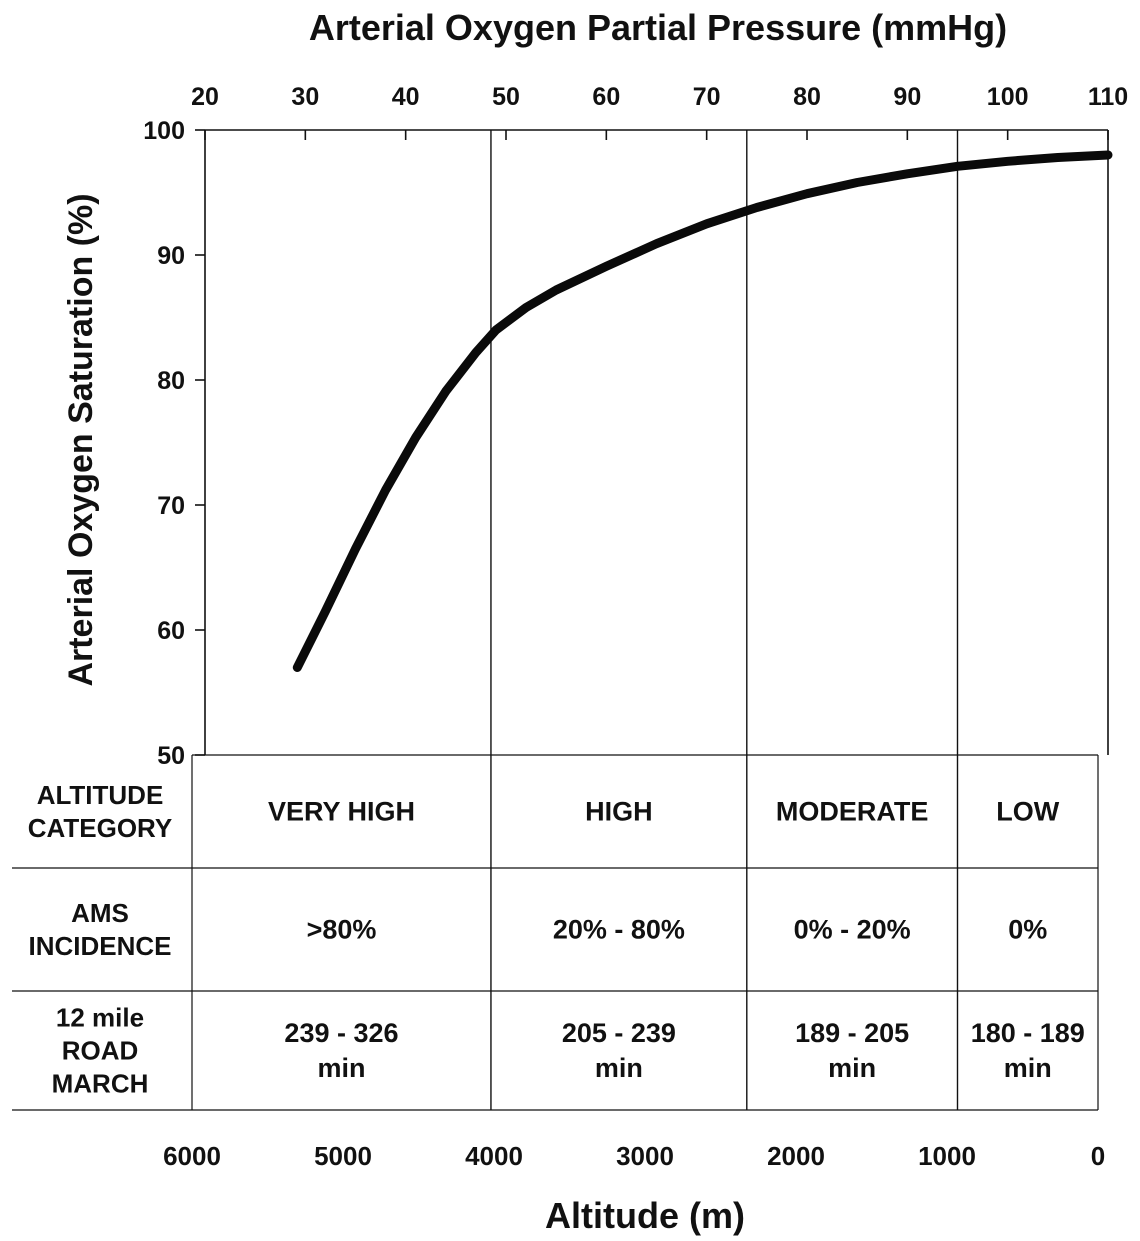  Describe the element at coordinates (99, 946) in the screenshot. I see `table-row-label: INCIDENCE` at that location.